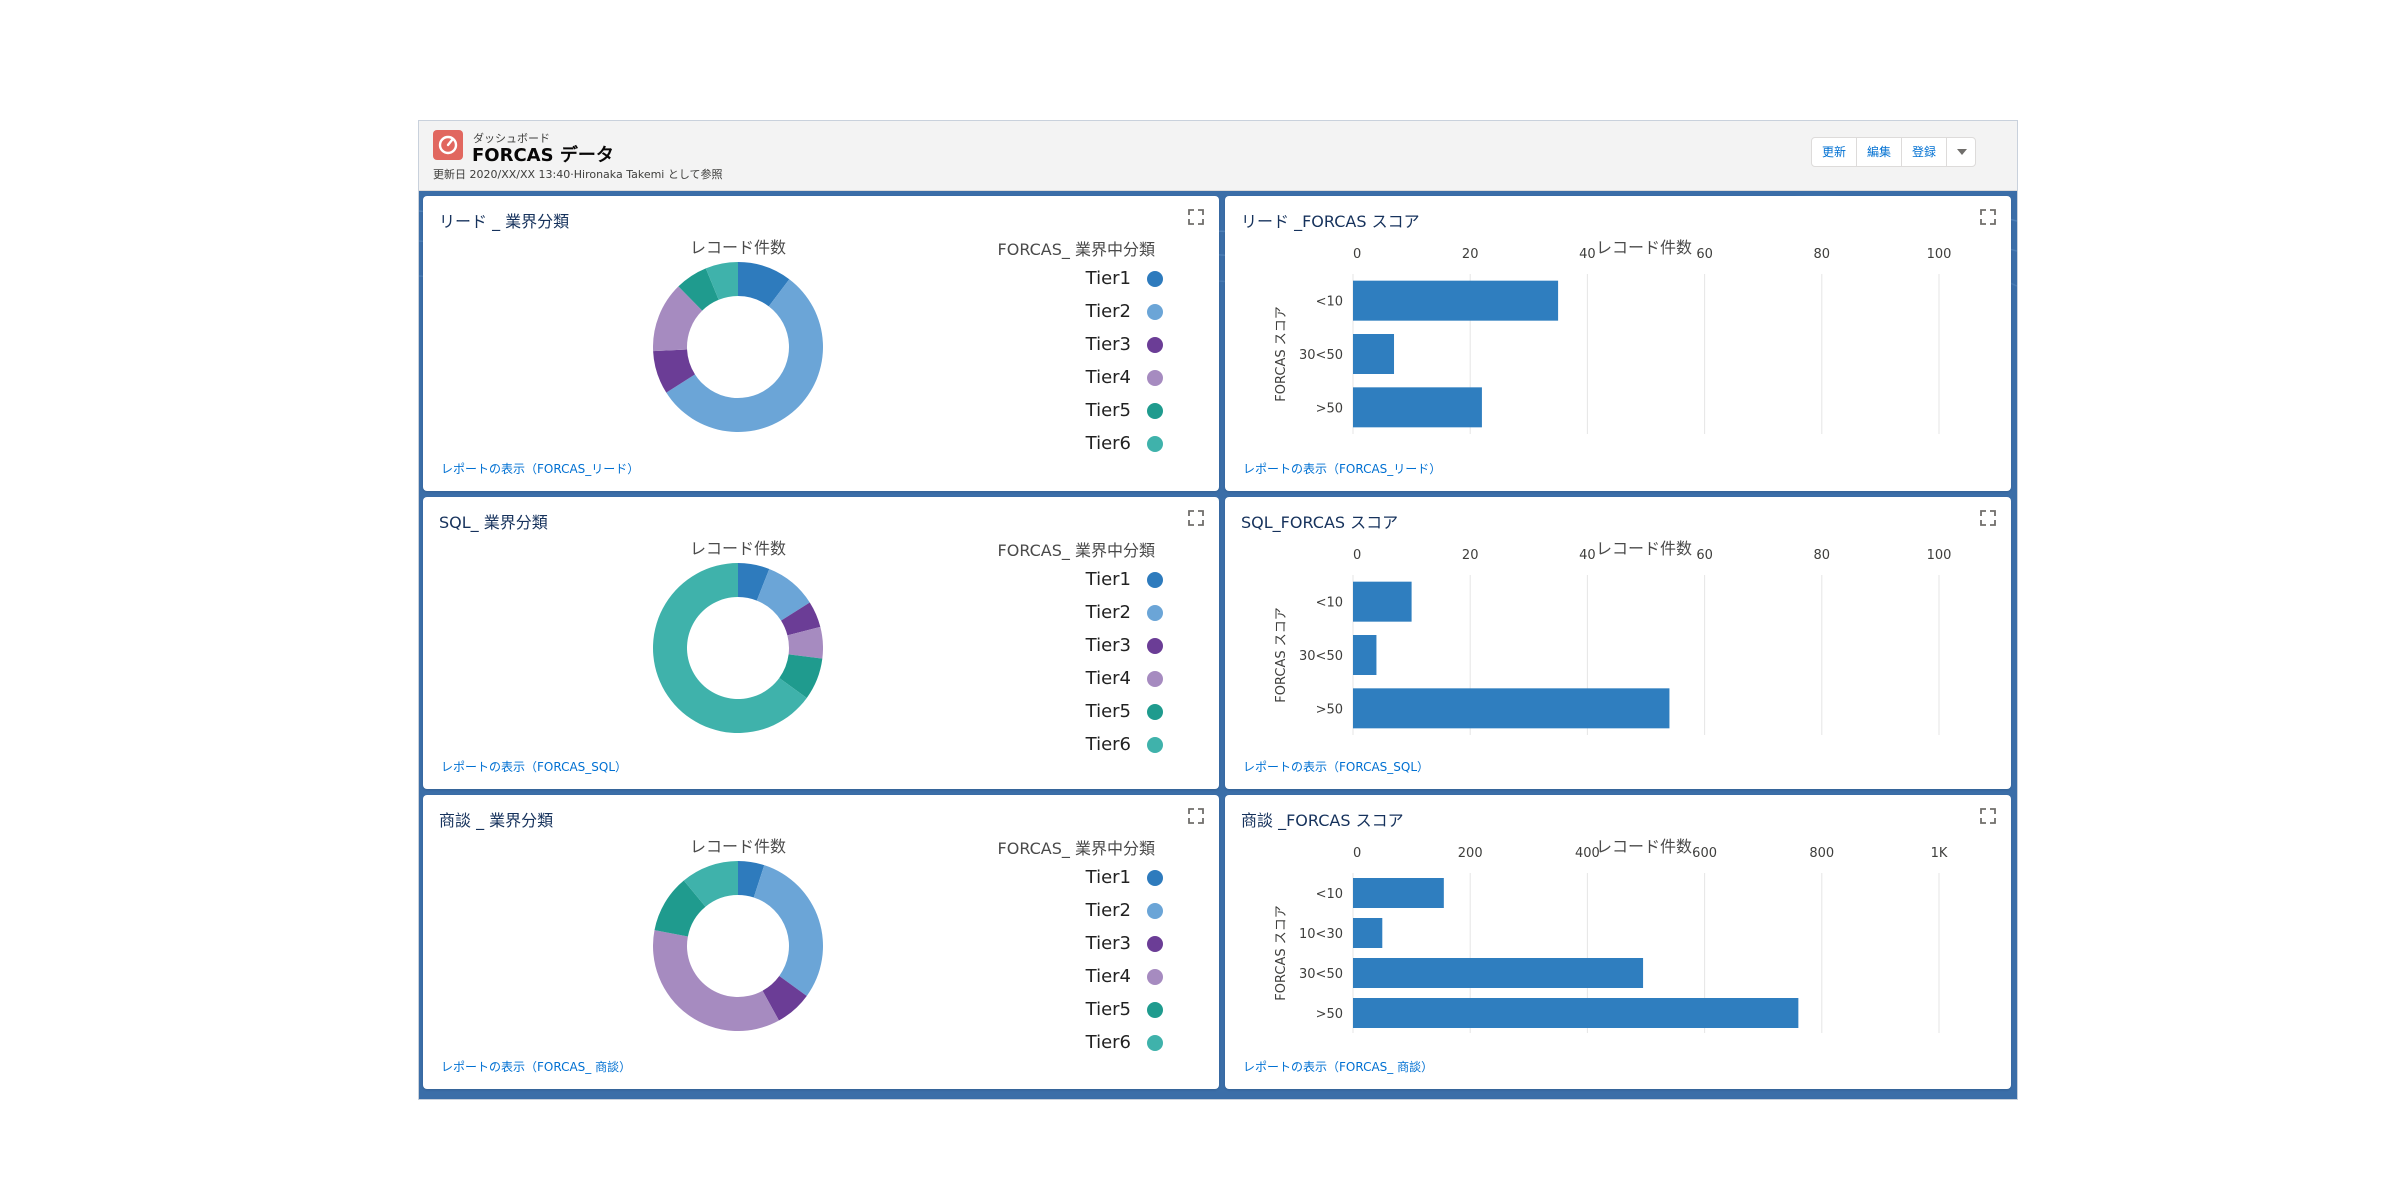  What do you see at coordinates (1108, 311) in the screenshot?
I see `legend-label: Tier2` at bounding box center [1108, 311].